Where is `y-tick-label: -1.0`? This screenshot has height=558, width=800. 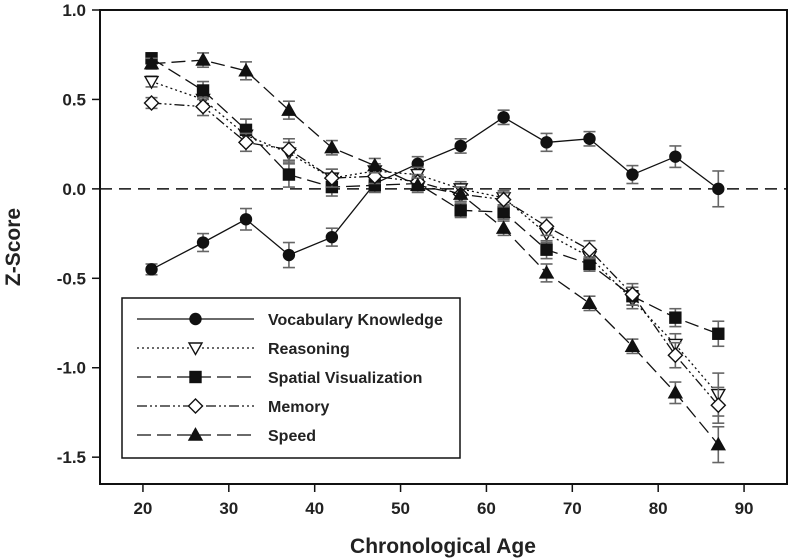
y-tick-label: -1.0 is located at coordinates (71, 368).